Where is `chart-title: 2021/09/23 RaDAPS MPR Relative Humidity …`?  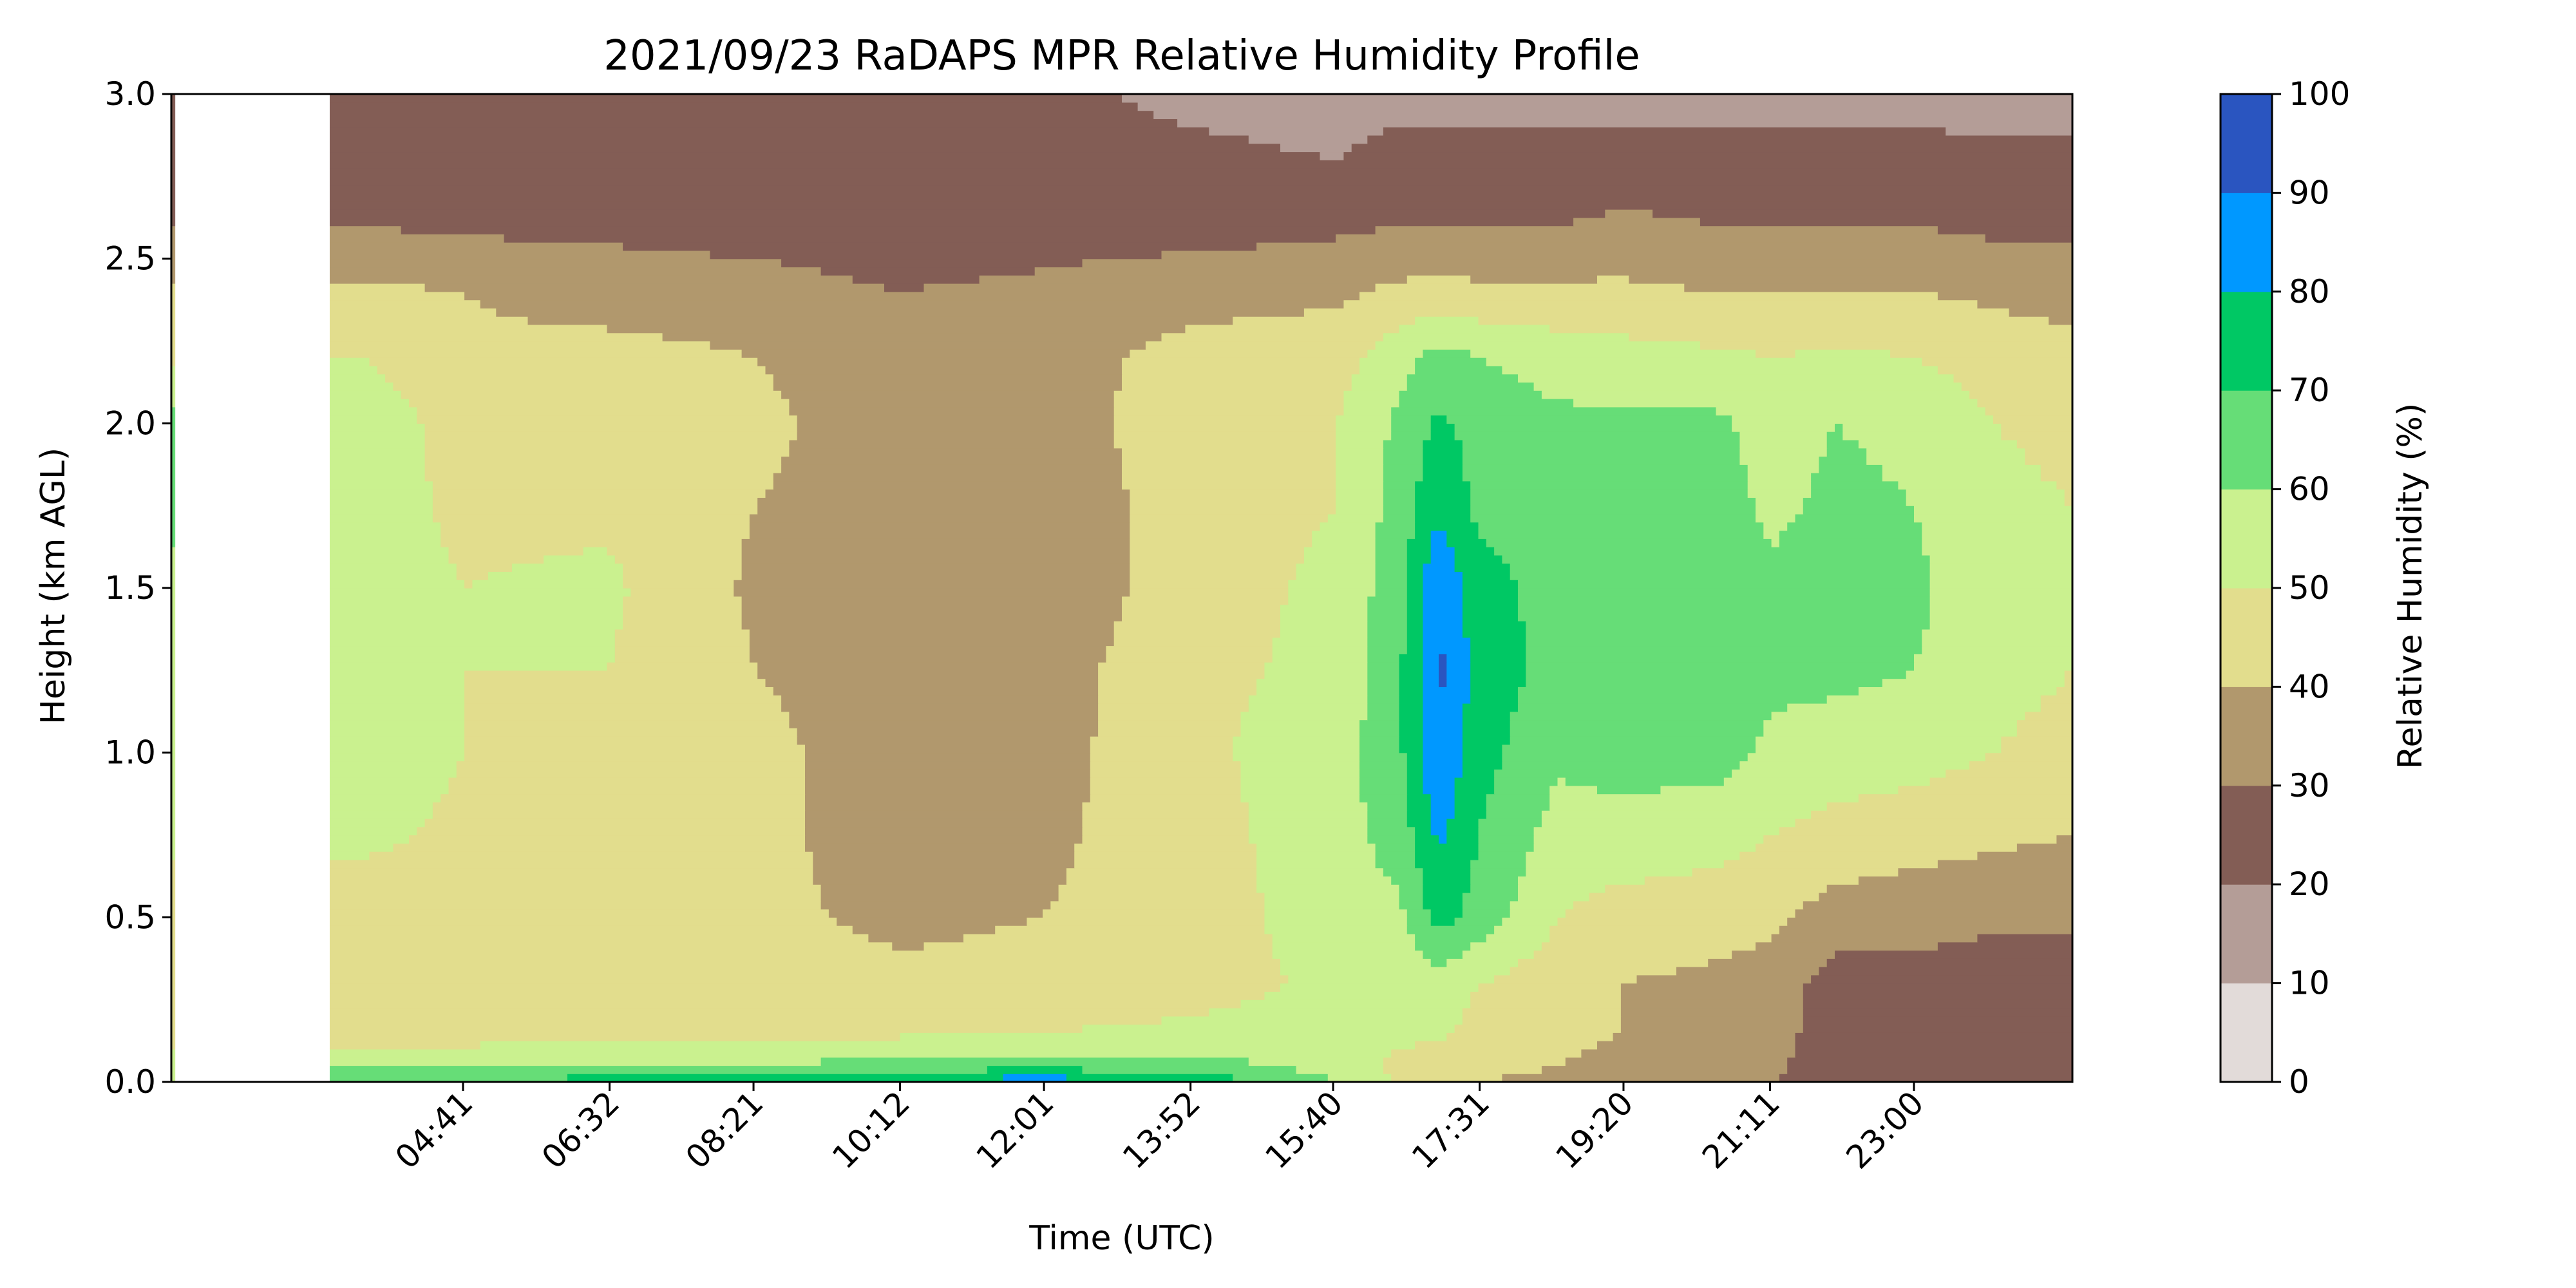 chart-title: 2021/09/23 RaDAPS MPR Relative Humidity … is located at coordinates (1122, 56).